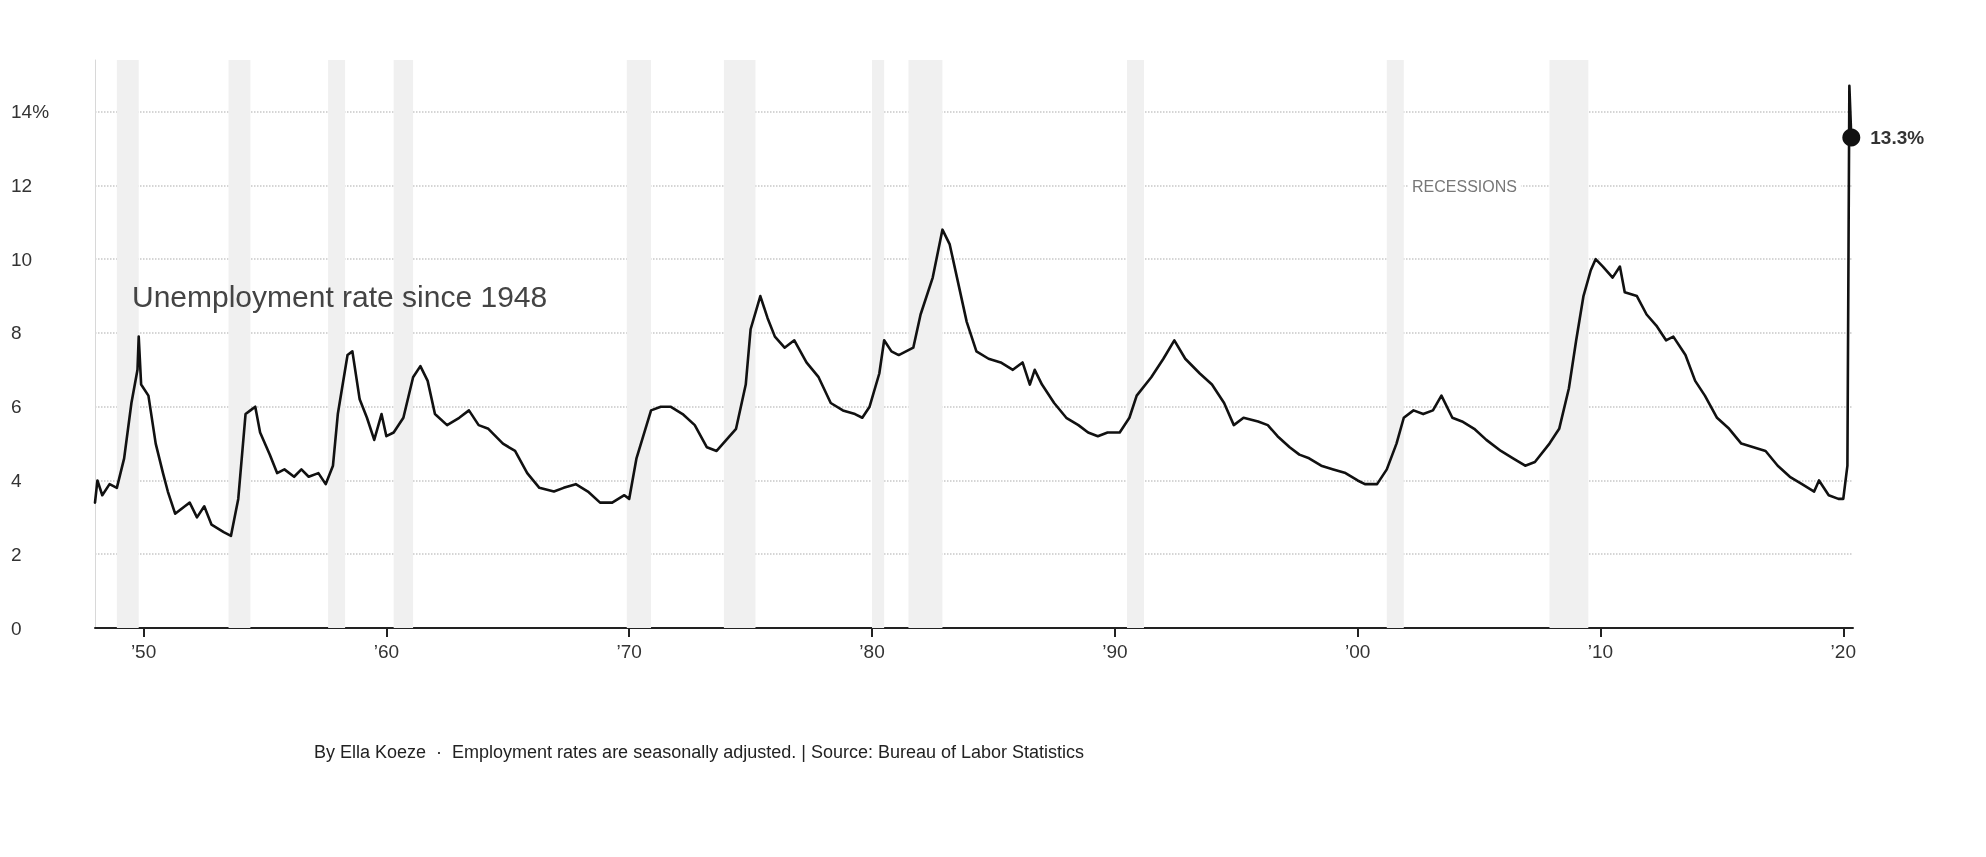 Image resolution: width=1986 pixels, height=857 pixels. I want to click on x-tick-label: ’80, so click(872, 651).